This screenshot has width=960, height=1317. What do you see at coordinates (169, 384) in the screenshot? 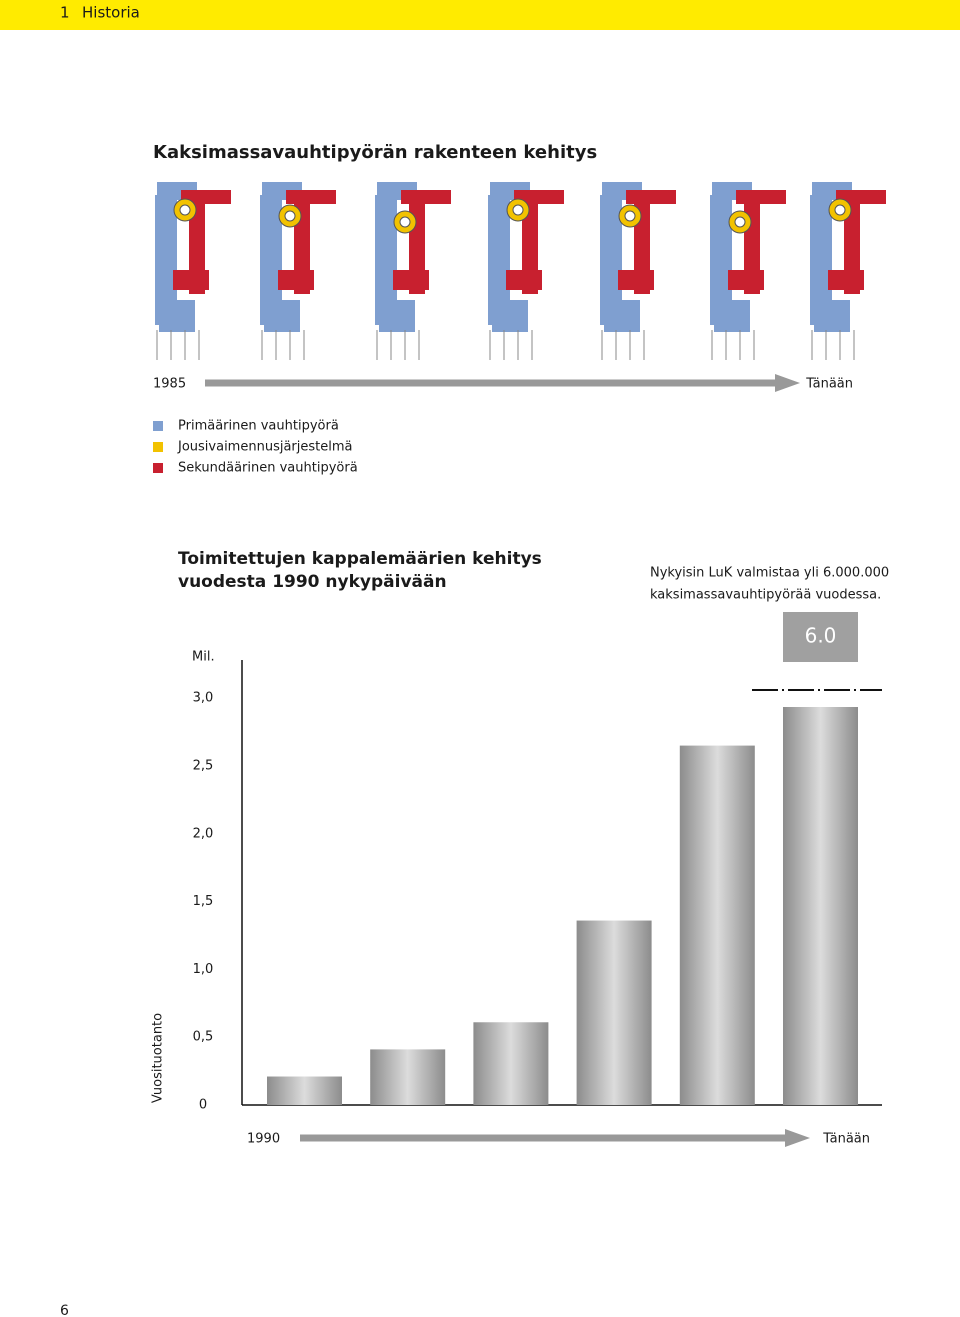
I see `timeline-start: 1985` at bounding box center [169, 384].